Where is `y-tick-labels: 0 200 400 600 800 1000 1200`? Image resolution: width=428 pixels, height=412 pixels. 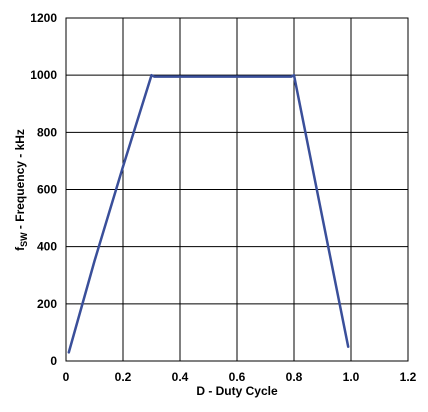
y-tick-labels: 0 200 400 600 800 1000 1200 is located at coordinates (43, 189).